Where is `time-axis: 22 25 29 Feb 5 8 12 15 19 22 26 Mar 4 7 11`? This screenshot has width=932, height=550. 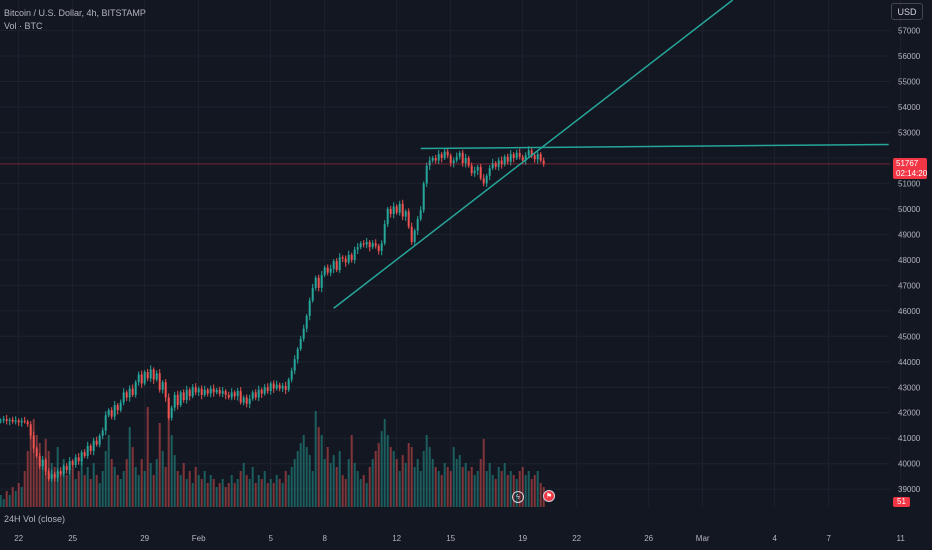
time-axis: 22 25 29 Feb 5 8 12 15 19 22 26 Mar 4 7 11 is located at coordinates (459, 538).